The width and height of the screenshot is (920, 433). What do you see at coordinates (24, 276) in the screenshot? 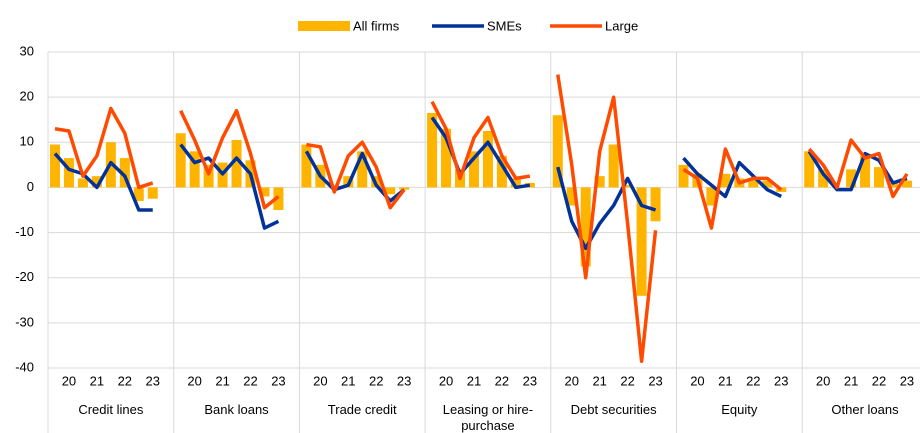
I see `y-tick-label: -20` at bounding box center [24, 276].